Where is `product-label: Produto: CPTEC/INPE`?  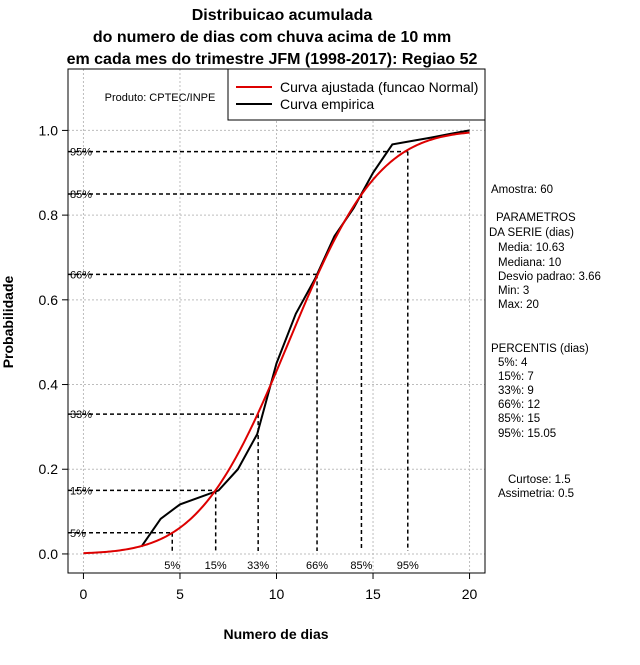
product-label: Produto: CPTEC/INPE is located at coordinates (160, 98).